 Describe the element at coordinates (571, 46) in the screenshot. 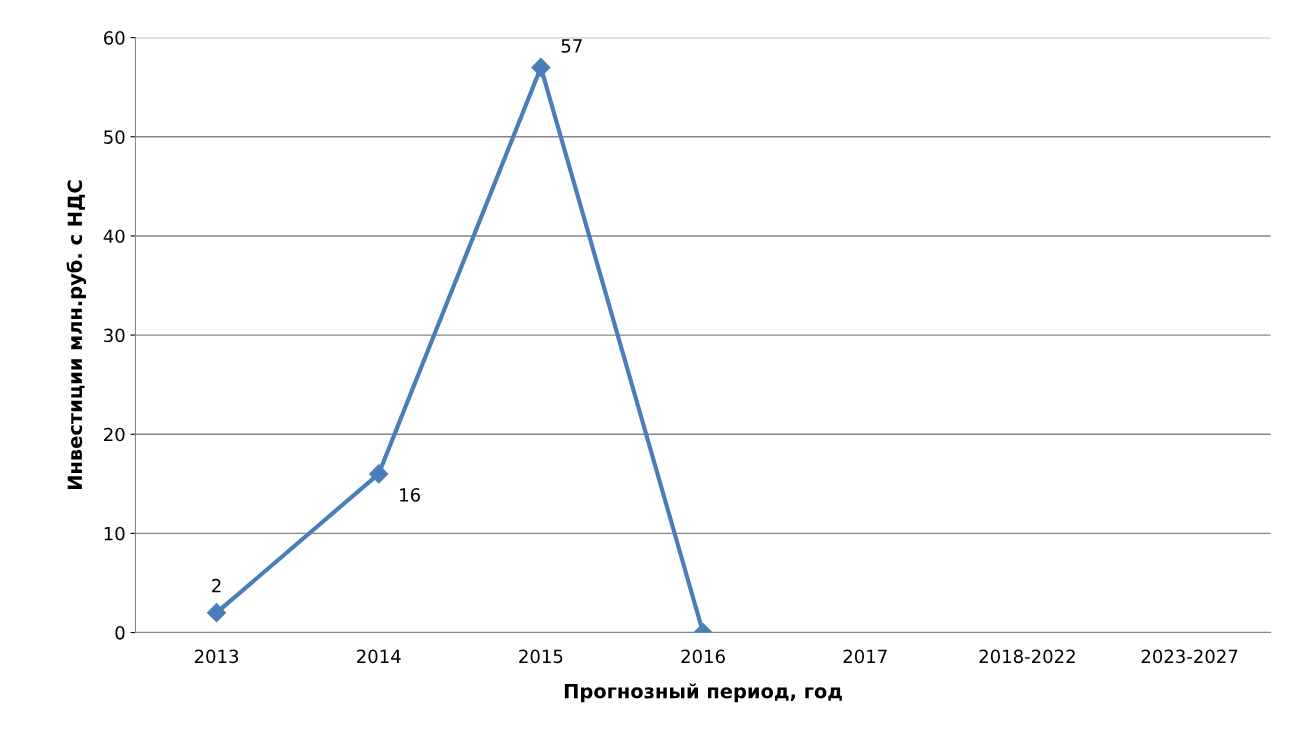

I see `data-label: 57` at that location.